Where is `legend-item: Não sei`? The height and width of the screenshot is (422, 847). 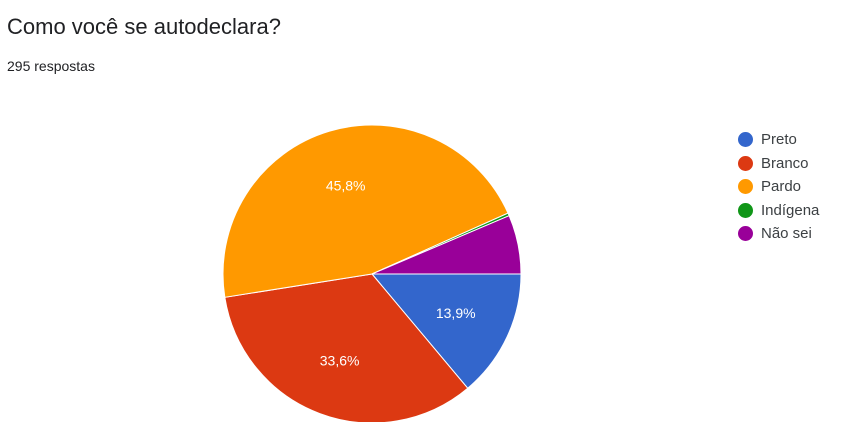 legend-item: Não sei is located at coordinates (778, 234).